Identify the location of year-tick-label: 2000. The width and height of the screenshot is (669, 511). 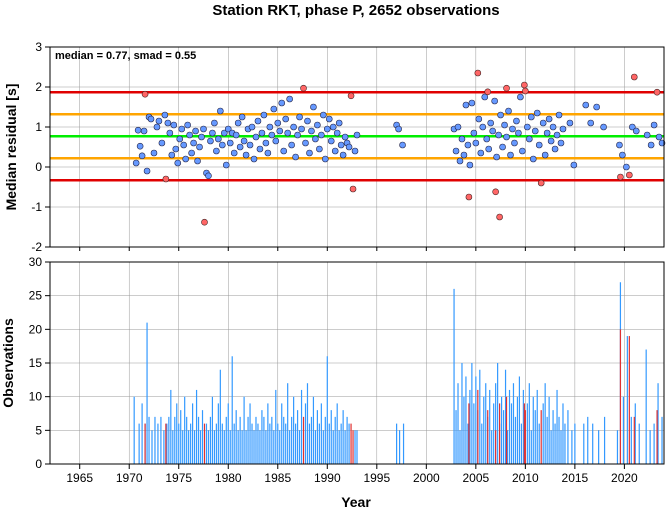
(426, 478).